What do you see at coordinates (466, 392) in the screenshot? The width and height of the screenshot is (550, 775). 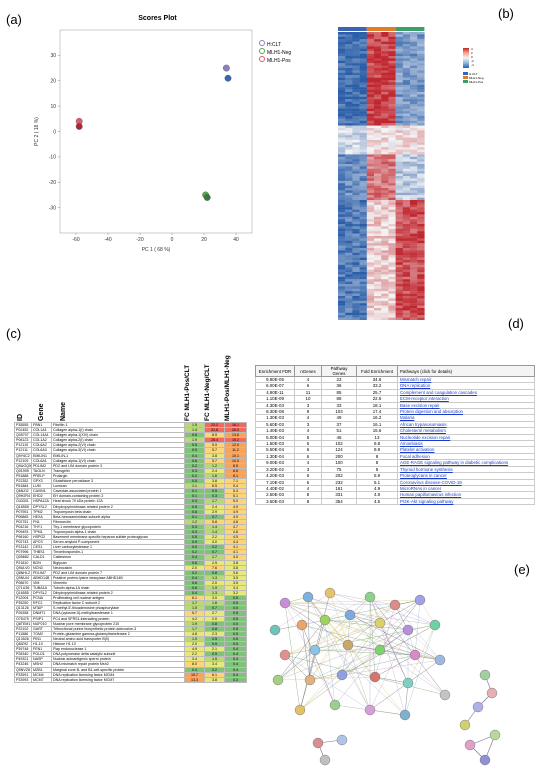 I see `pathway-link: Complement and coagulation cascades` at bounding box center [466, 392].